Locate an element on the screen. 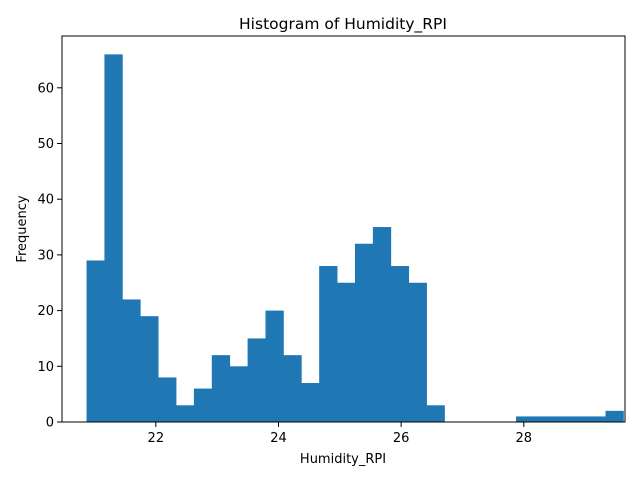  y-axis-label: Frequency is located at coordinates (22, 228).